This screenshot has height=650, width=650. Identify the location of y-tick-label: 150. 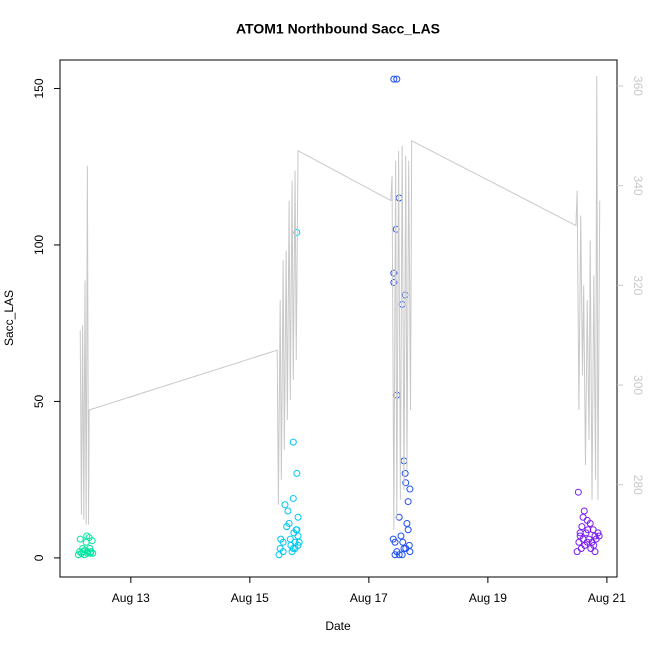
(39, 88).